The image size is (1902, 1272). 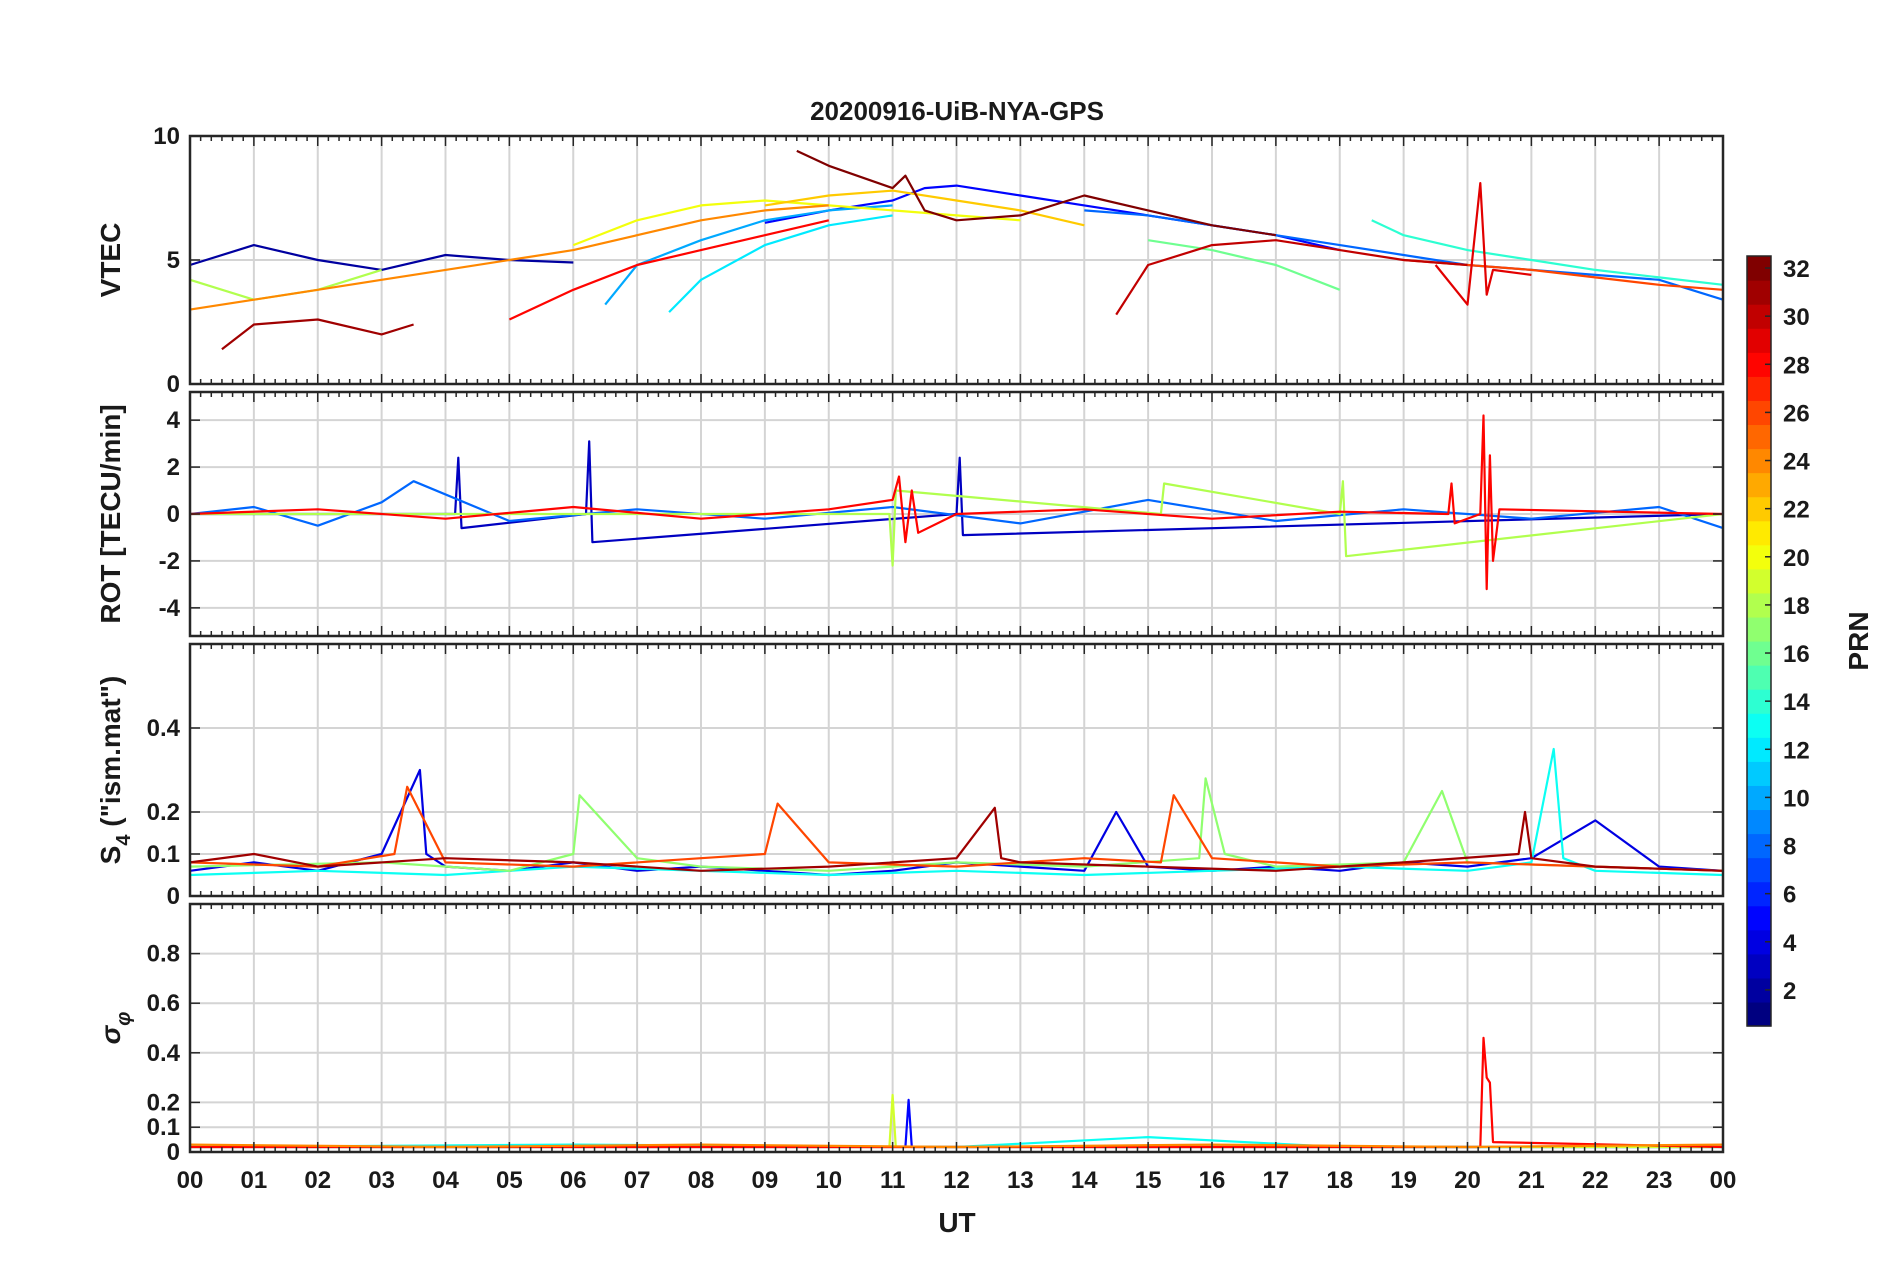 I want to click on x-tick-label: 18, so click(x=1339, y=1180).